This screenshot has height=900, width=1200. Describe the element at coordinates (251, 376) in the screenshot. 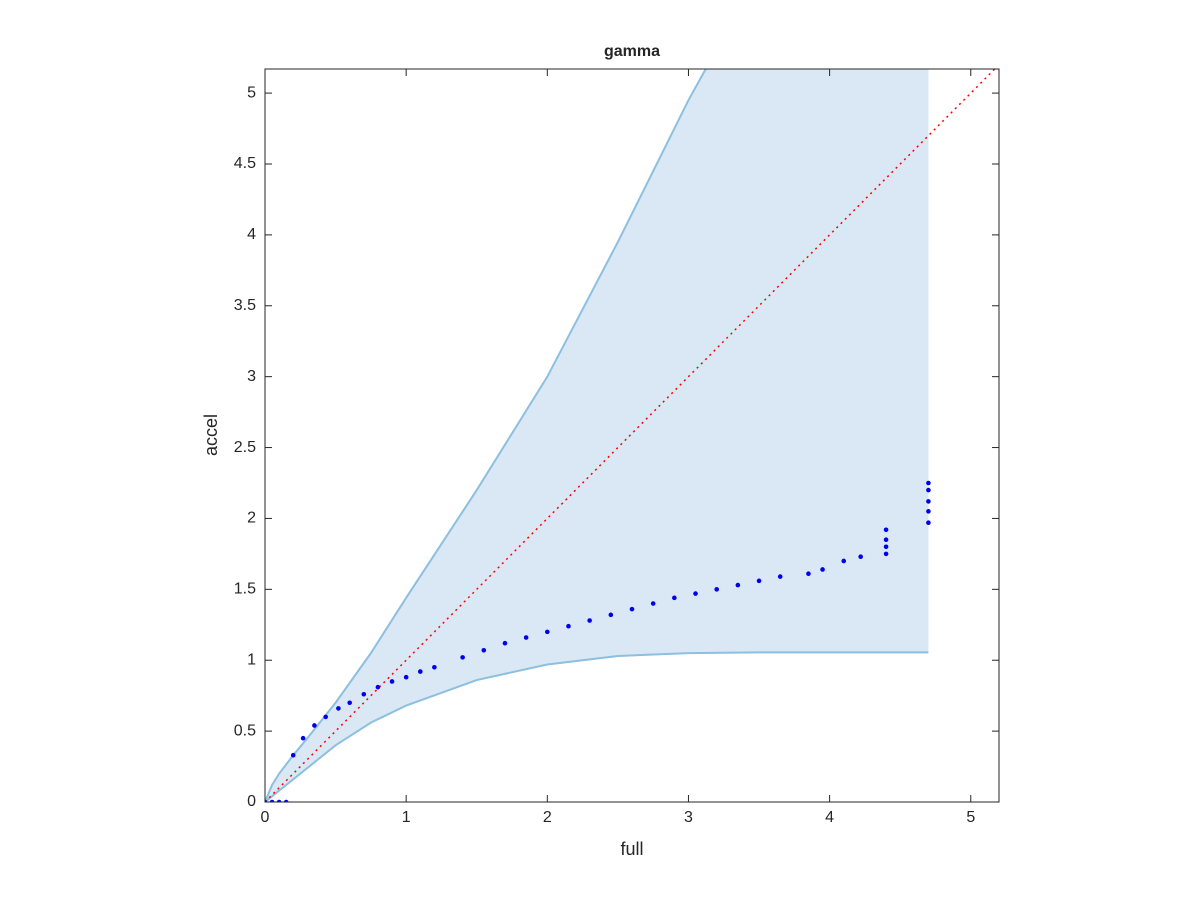

I see `y-tick-label: 3` at that location.